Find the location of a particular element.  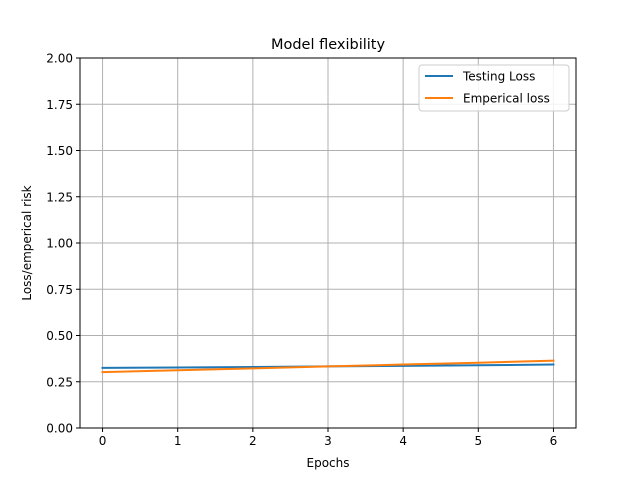

x-tick-label: 4 is located at coordinates (403, 441).